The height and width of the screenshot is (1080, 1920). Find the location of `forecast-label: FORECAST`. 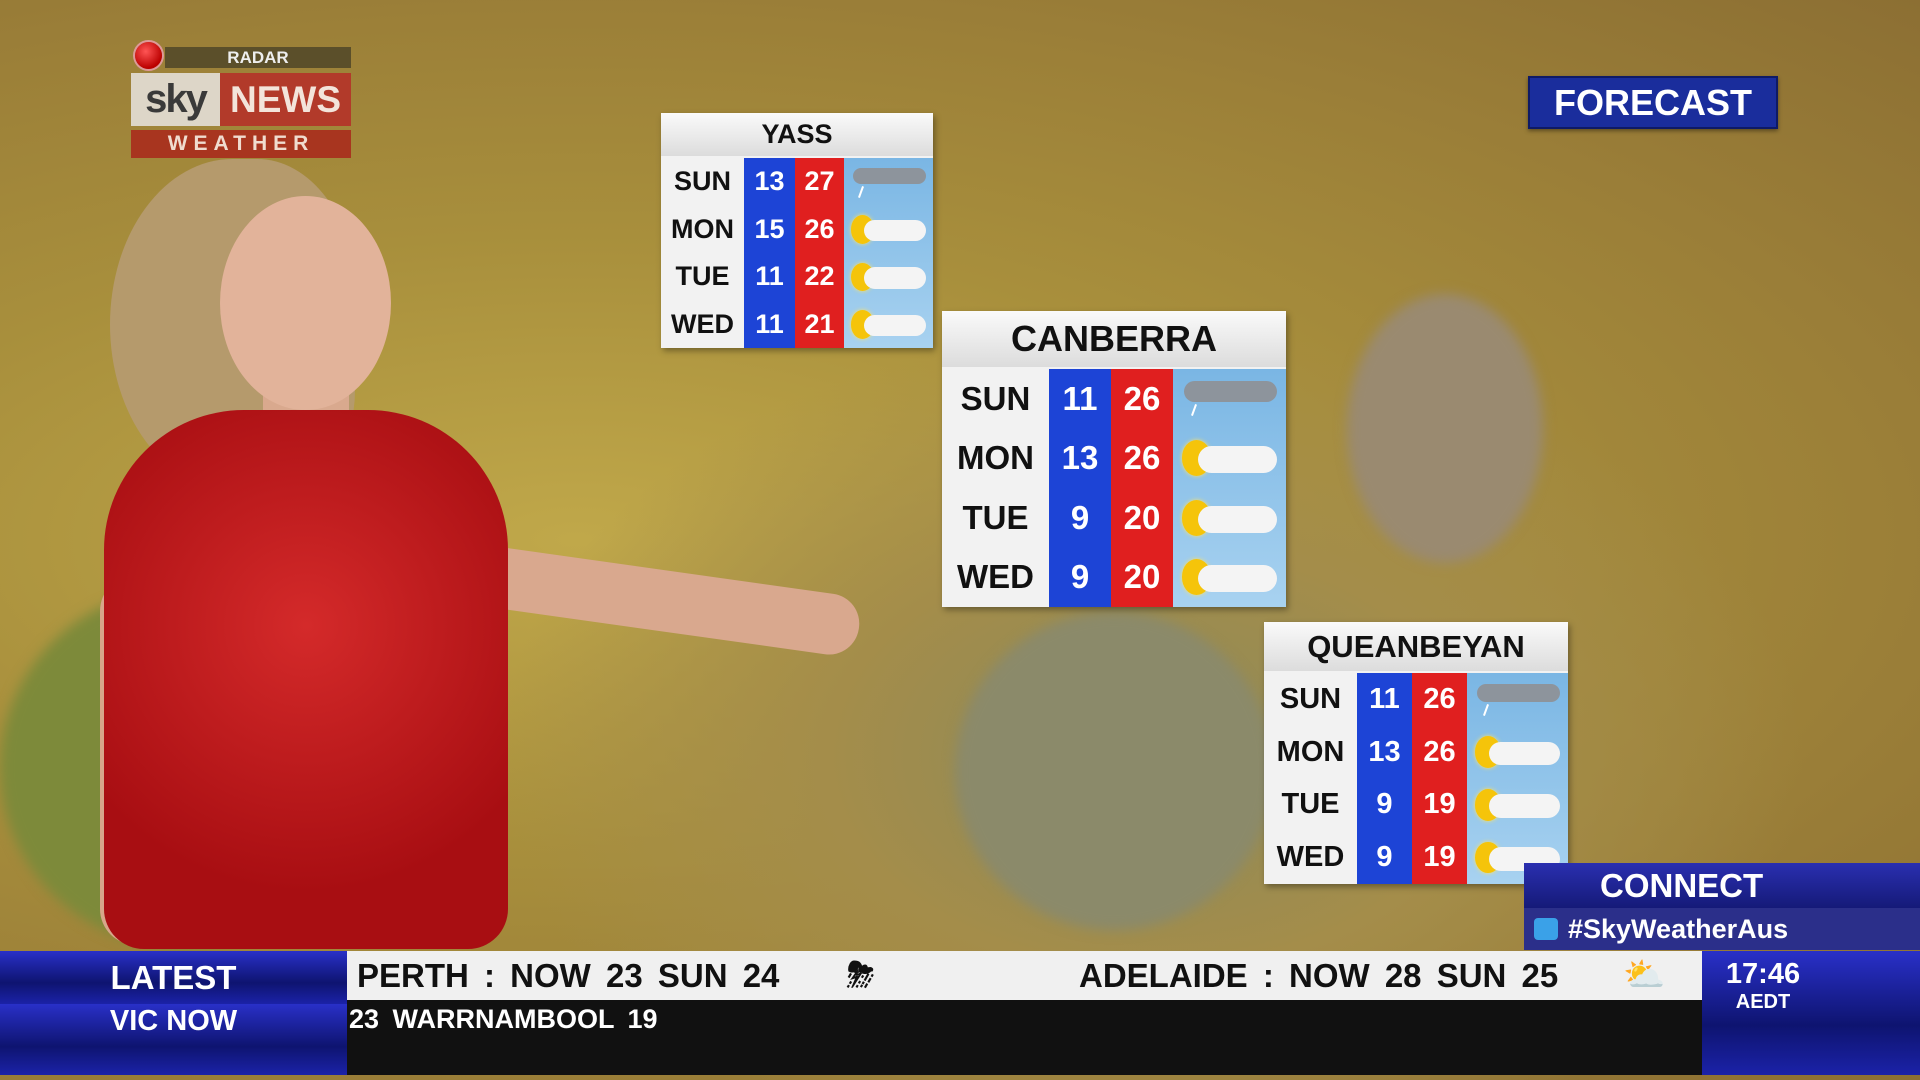

forecast-label: FORECAST is located at coordinates (1653, 102).